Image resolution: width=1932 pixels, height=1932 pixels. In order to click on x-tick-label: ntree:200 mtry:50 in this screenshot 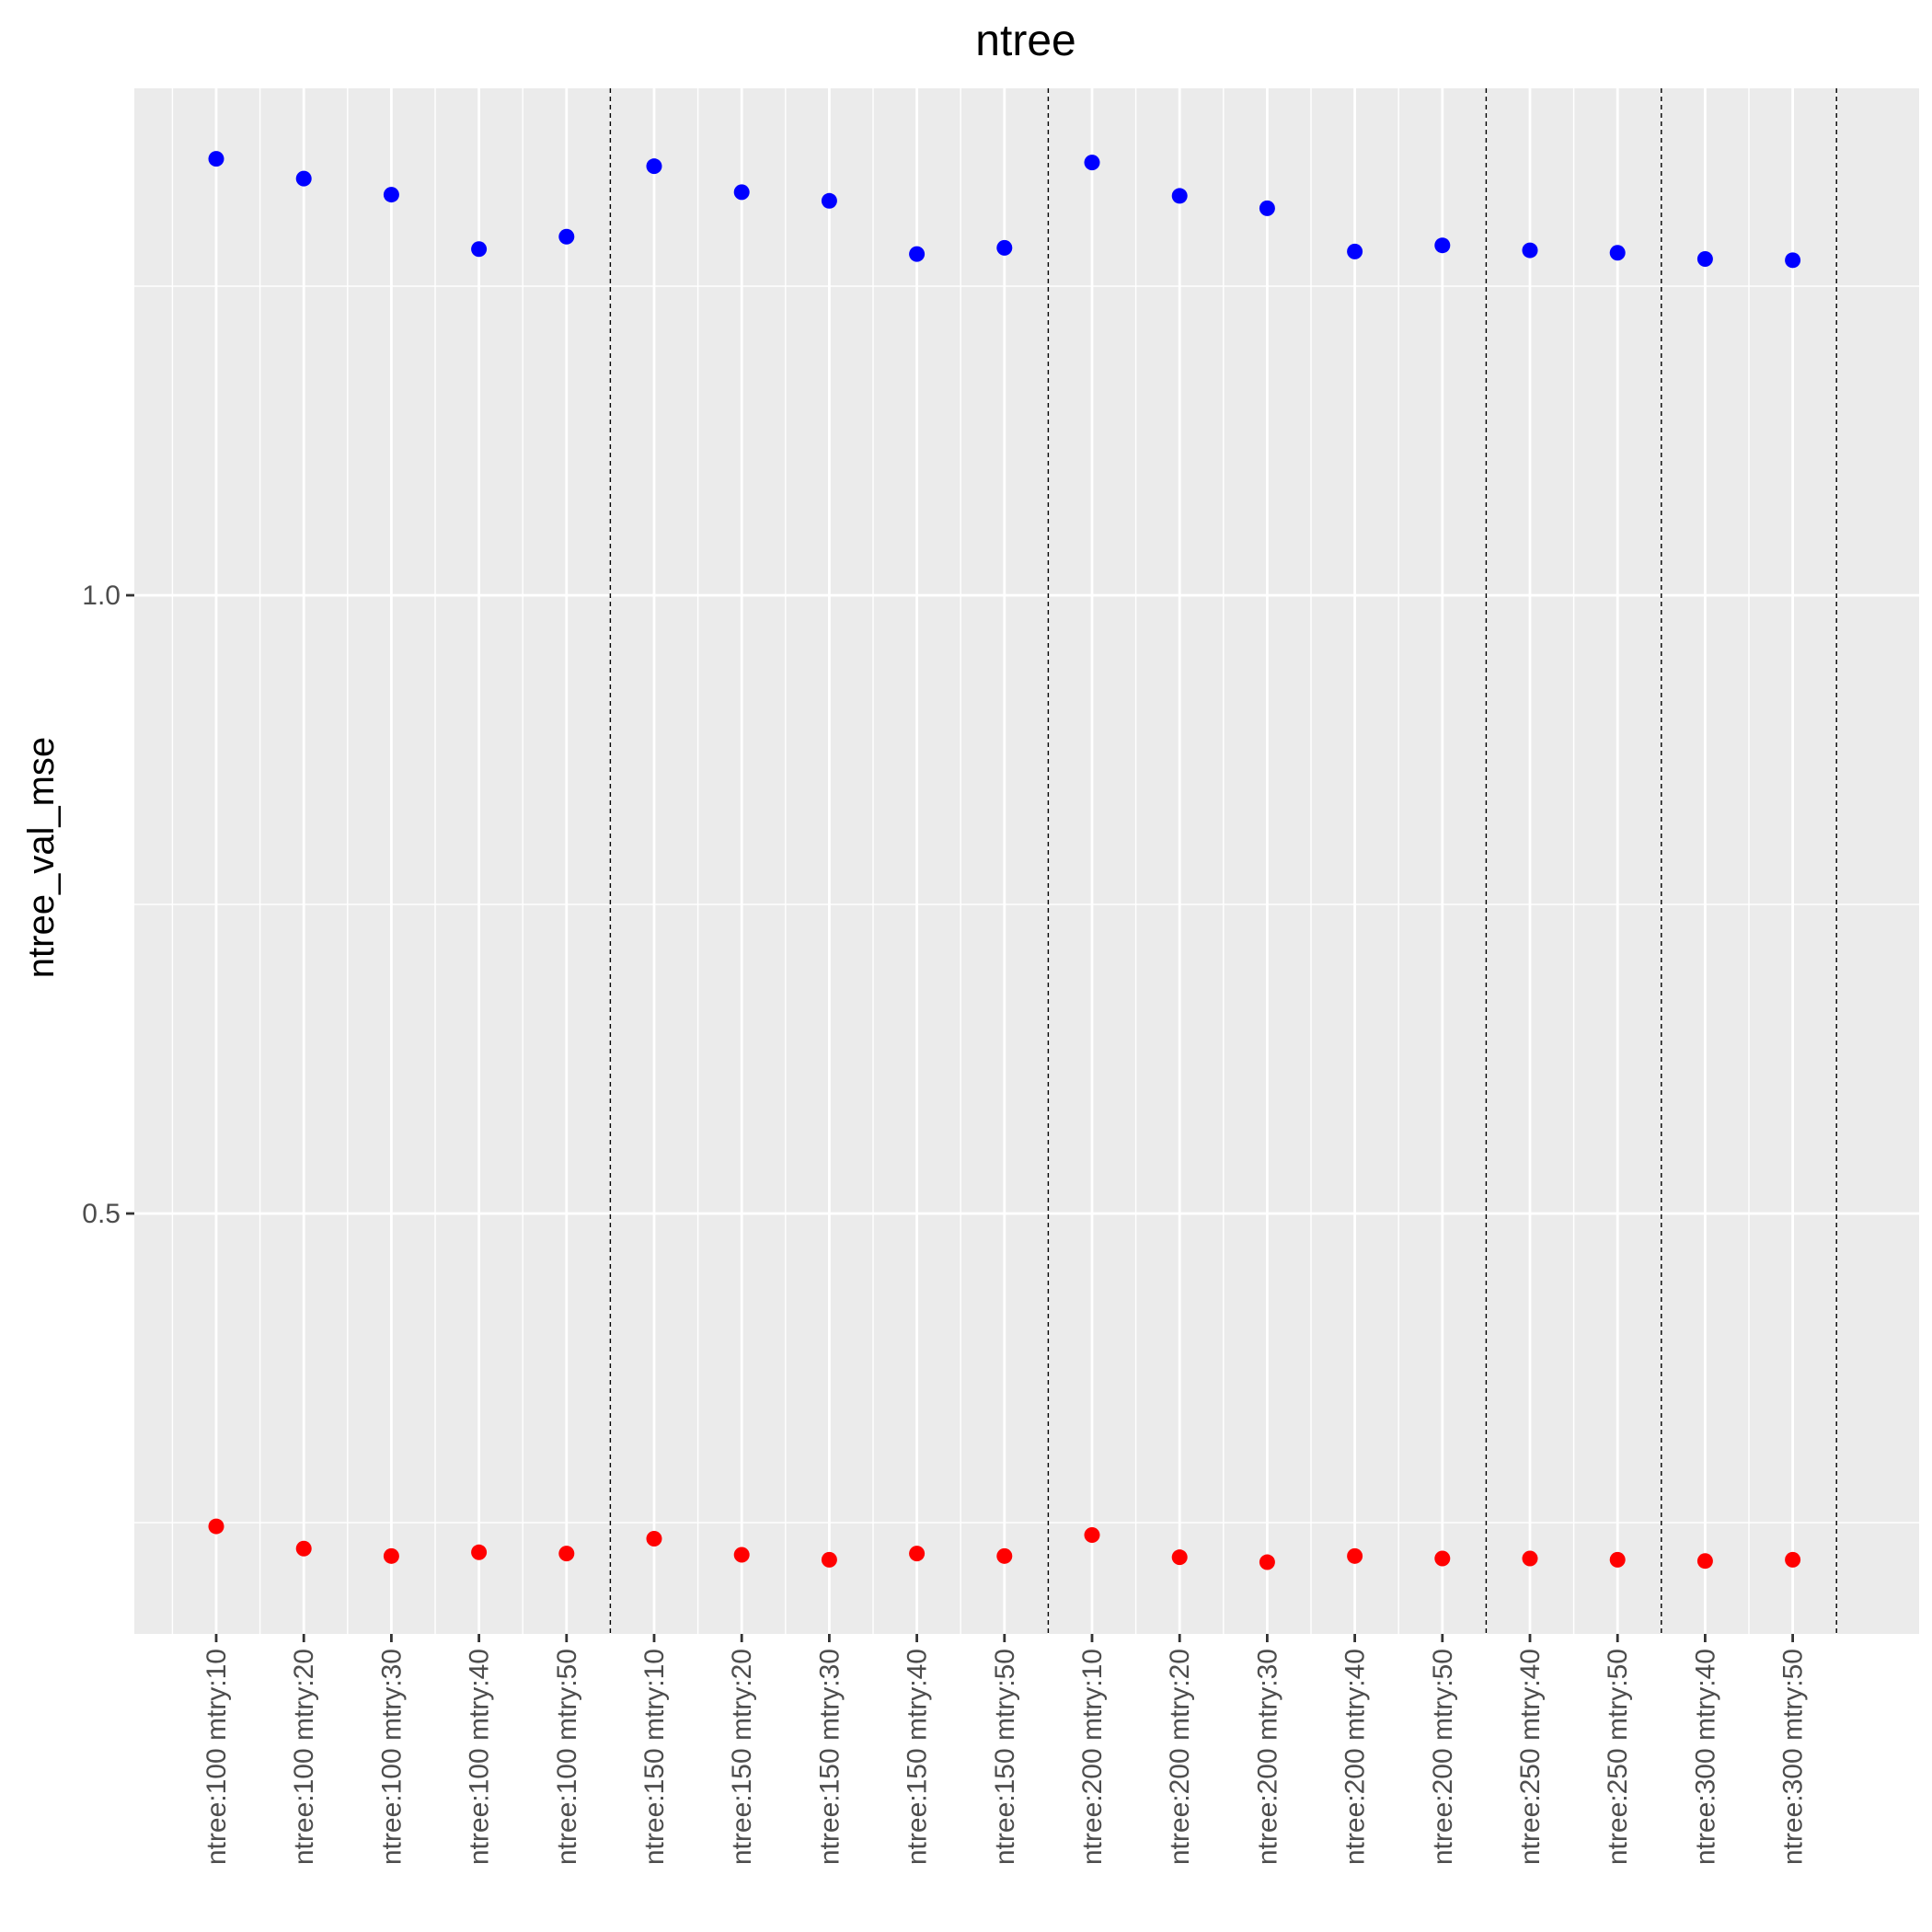, I will do `click(1443, 1757)`.